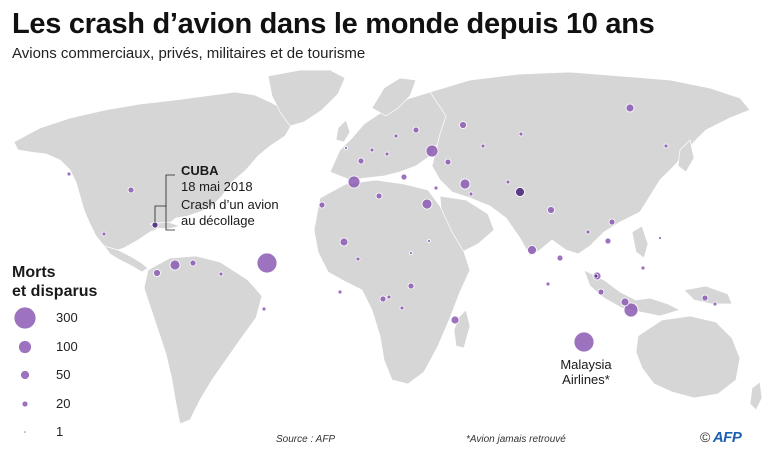 The width and height of the screenshot is (768, 457). I want to click on legend-title-line2: et disparus, so click(55, 291).